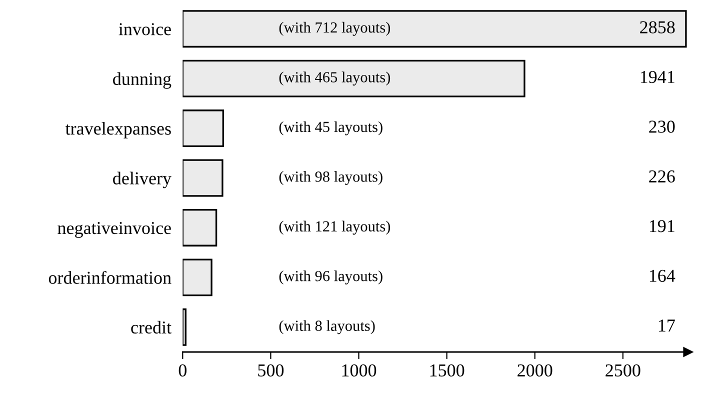  Describe the element at coordinates (330, 277) in the screenshot. I see `annotation: (with 96 layouts)` at that location.